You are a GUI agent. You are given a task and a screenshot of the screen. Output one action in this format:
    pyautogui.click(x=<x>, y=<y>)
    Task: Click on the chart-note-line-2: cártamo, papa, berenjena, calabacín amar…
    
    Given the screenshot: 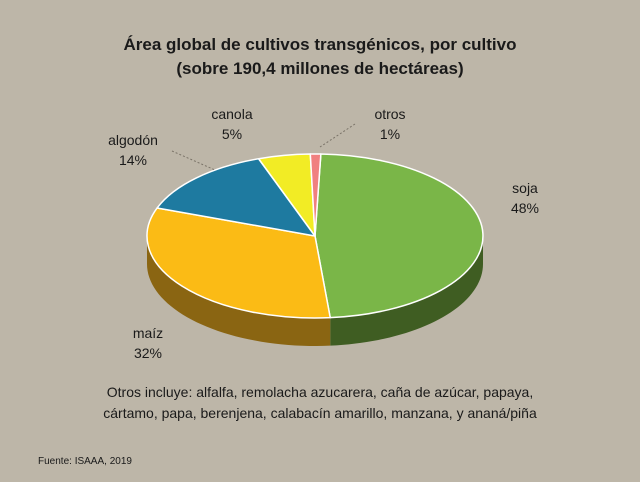 What is the action you would take?
    pyautogui.click(x=320, y=413)
    